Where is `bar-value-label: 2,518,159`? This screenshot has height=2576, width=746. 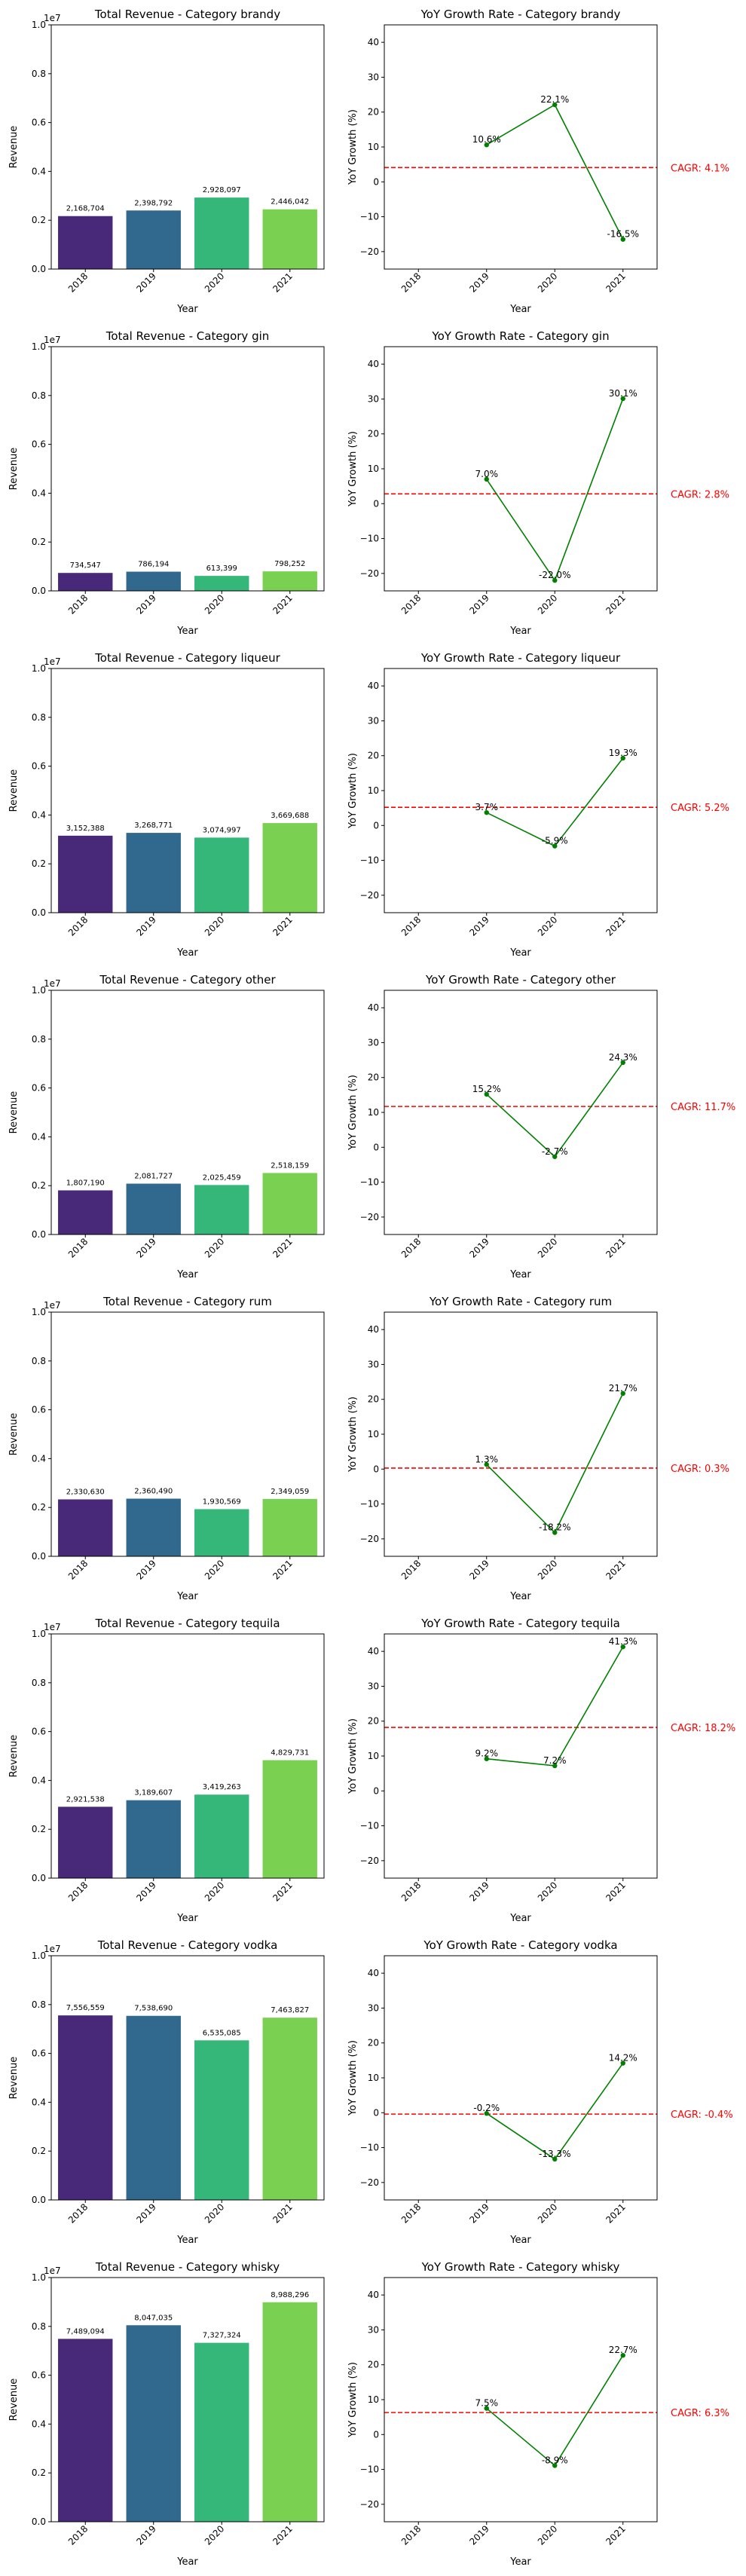 bar-value-label: 2,518,159 is located at coordinates (290, 1165).